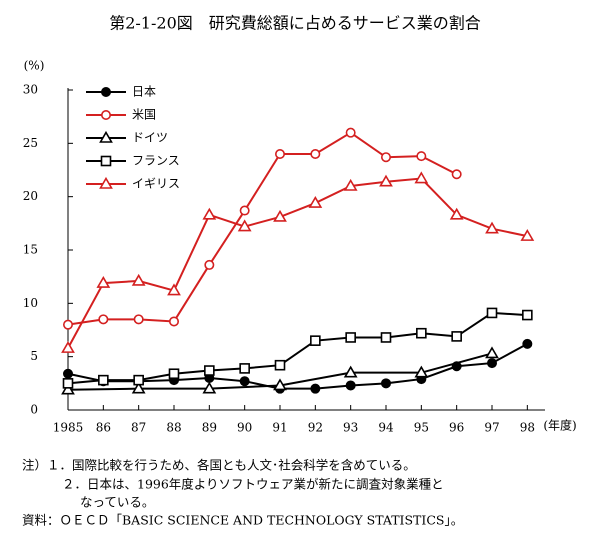  I want to click on y-tick-label: 30, so click(30, 90).